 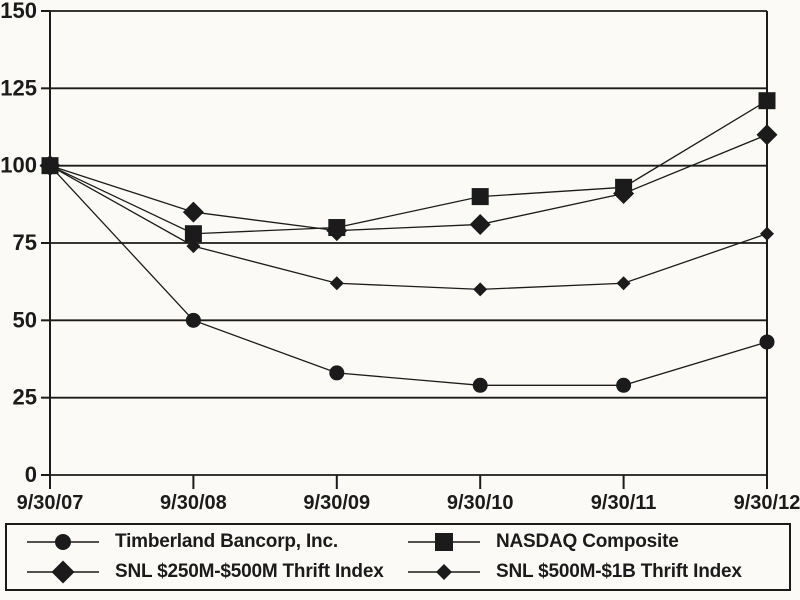 I want to click on legend-label: Timberland Bancorp, Inc., so click(x=226, y=541).